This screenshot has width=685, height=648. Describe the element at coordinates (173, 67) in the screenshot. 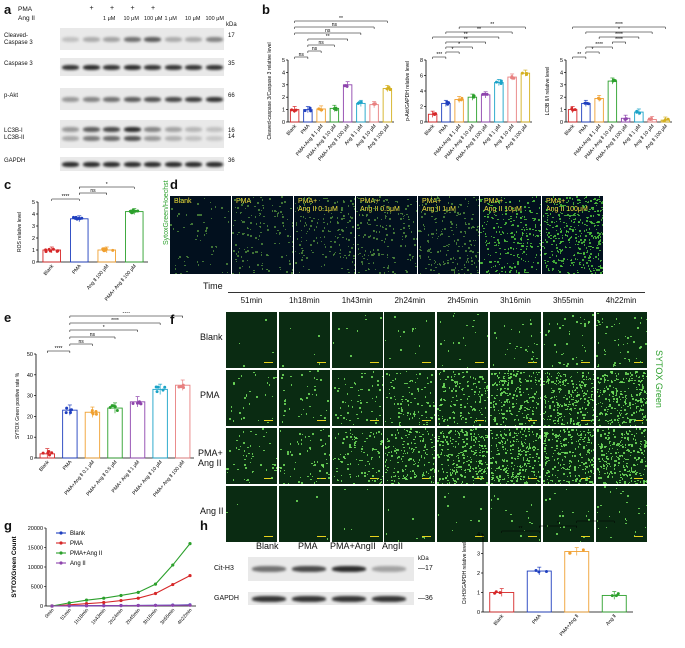

I see `blot-band` at that location.